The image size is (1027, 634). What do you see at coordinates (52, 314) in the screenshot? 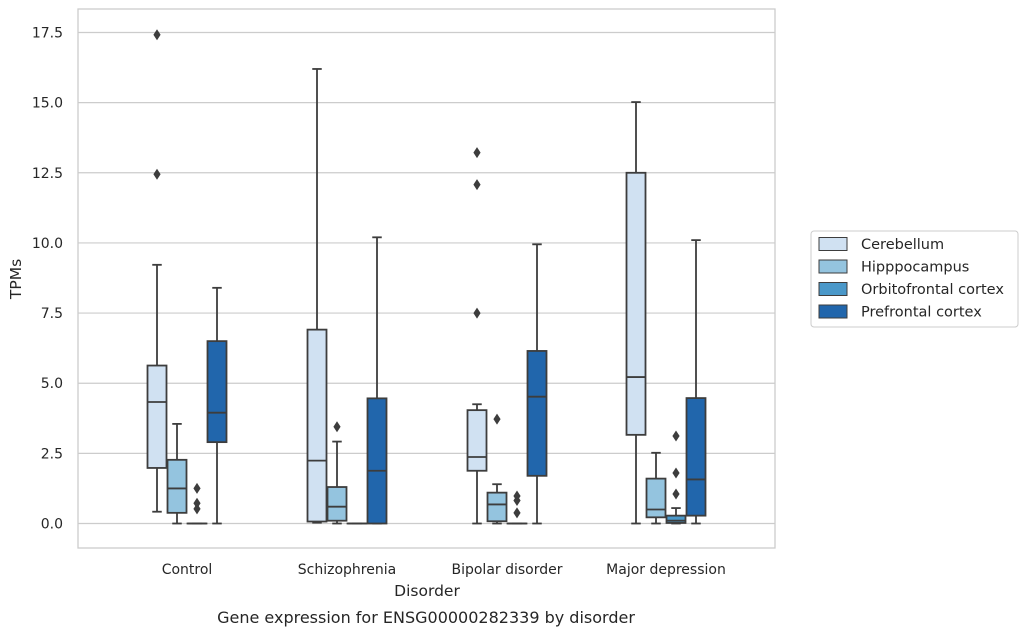
I see `y-tick-label: 7.5` at bounding box center [52, 314].